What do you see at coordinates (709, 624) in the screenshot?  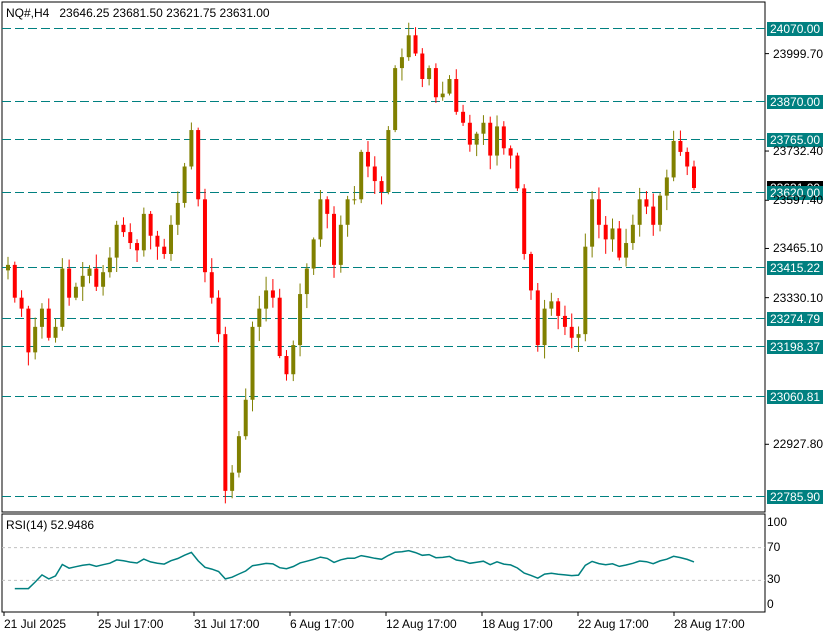 I see `time-tick-label: 28 Aug 17:00` at bounding box center [709, 624].